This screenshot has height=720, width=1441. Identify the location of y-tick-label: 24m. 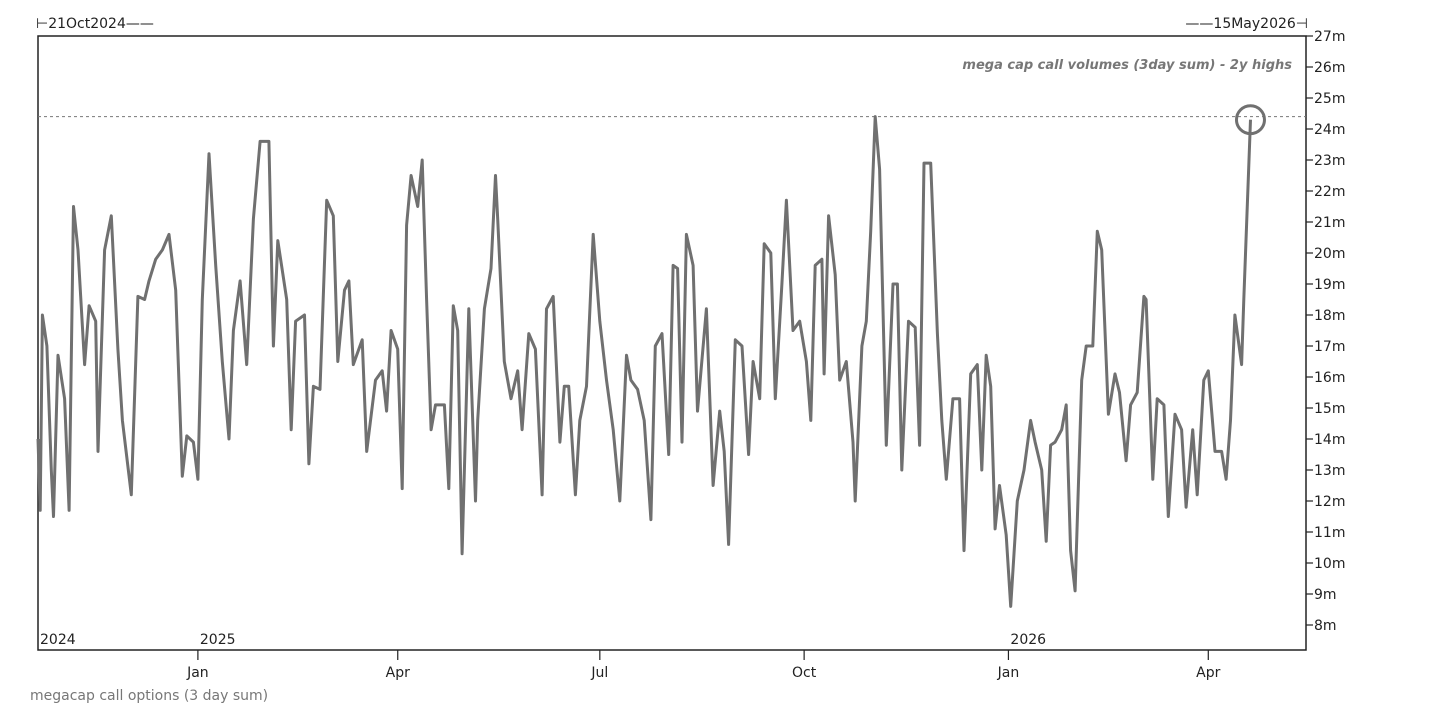
(1329, 130).